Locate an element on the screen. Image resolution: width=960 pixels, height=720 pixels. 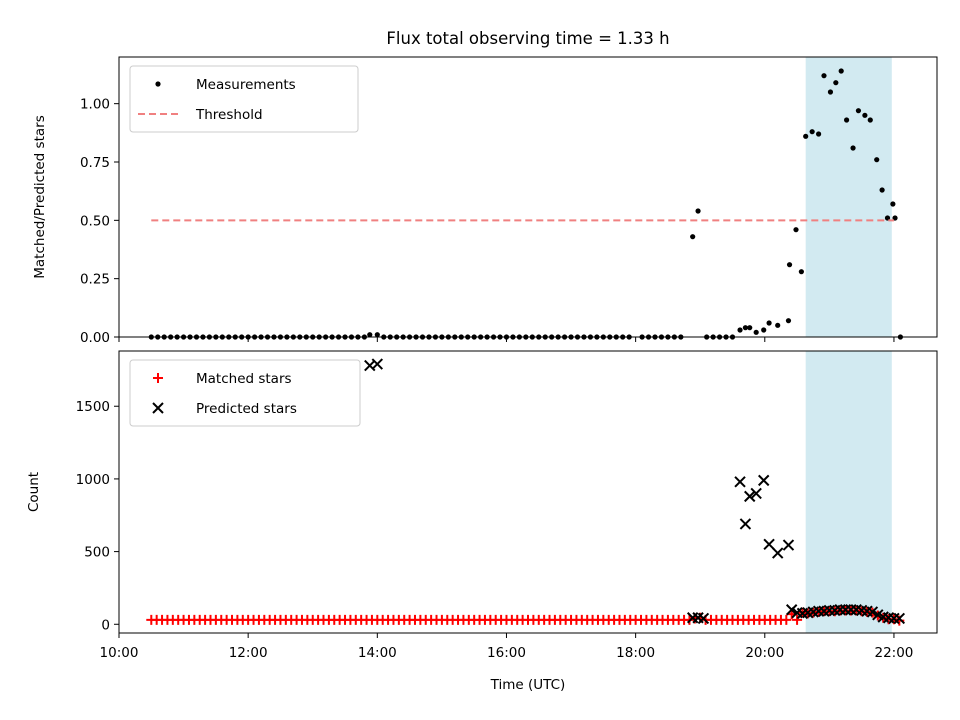
legend-label: Threshold is located at coordinates (229, 115).